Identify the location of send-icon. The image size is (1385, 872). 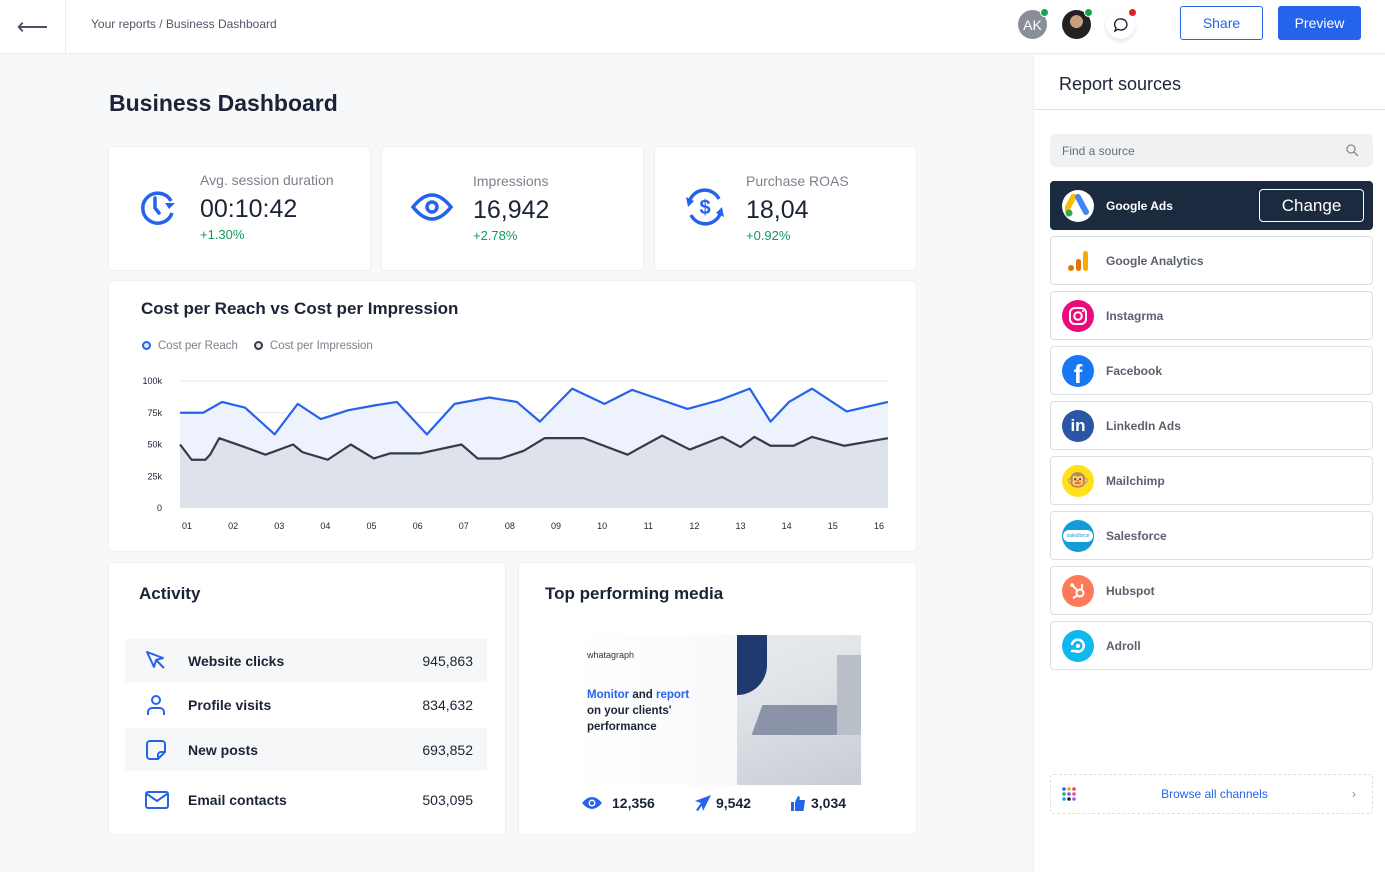
(703, 803).